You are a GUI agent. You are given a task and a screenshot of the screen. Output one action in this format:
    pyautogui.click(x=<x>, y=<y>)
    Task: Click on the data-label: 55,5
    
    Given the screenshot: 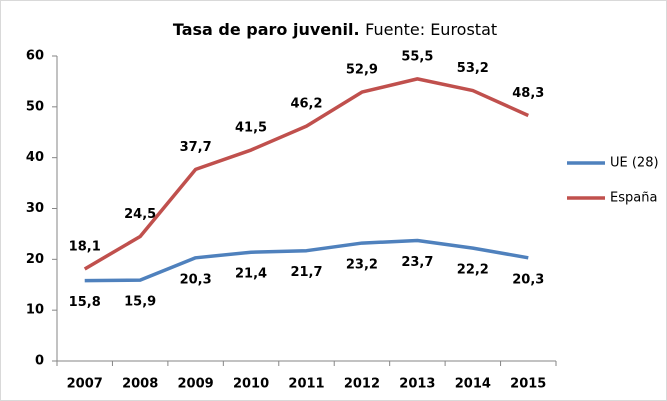 What is the action you would take?
    pyautogui.click(x=417, y=56)
    